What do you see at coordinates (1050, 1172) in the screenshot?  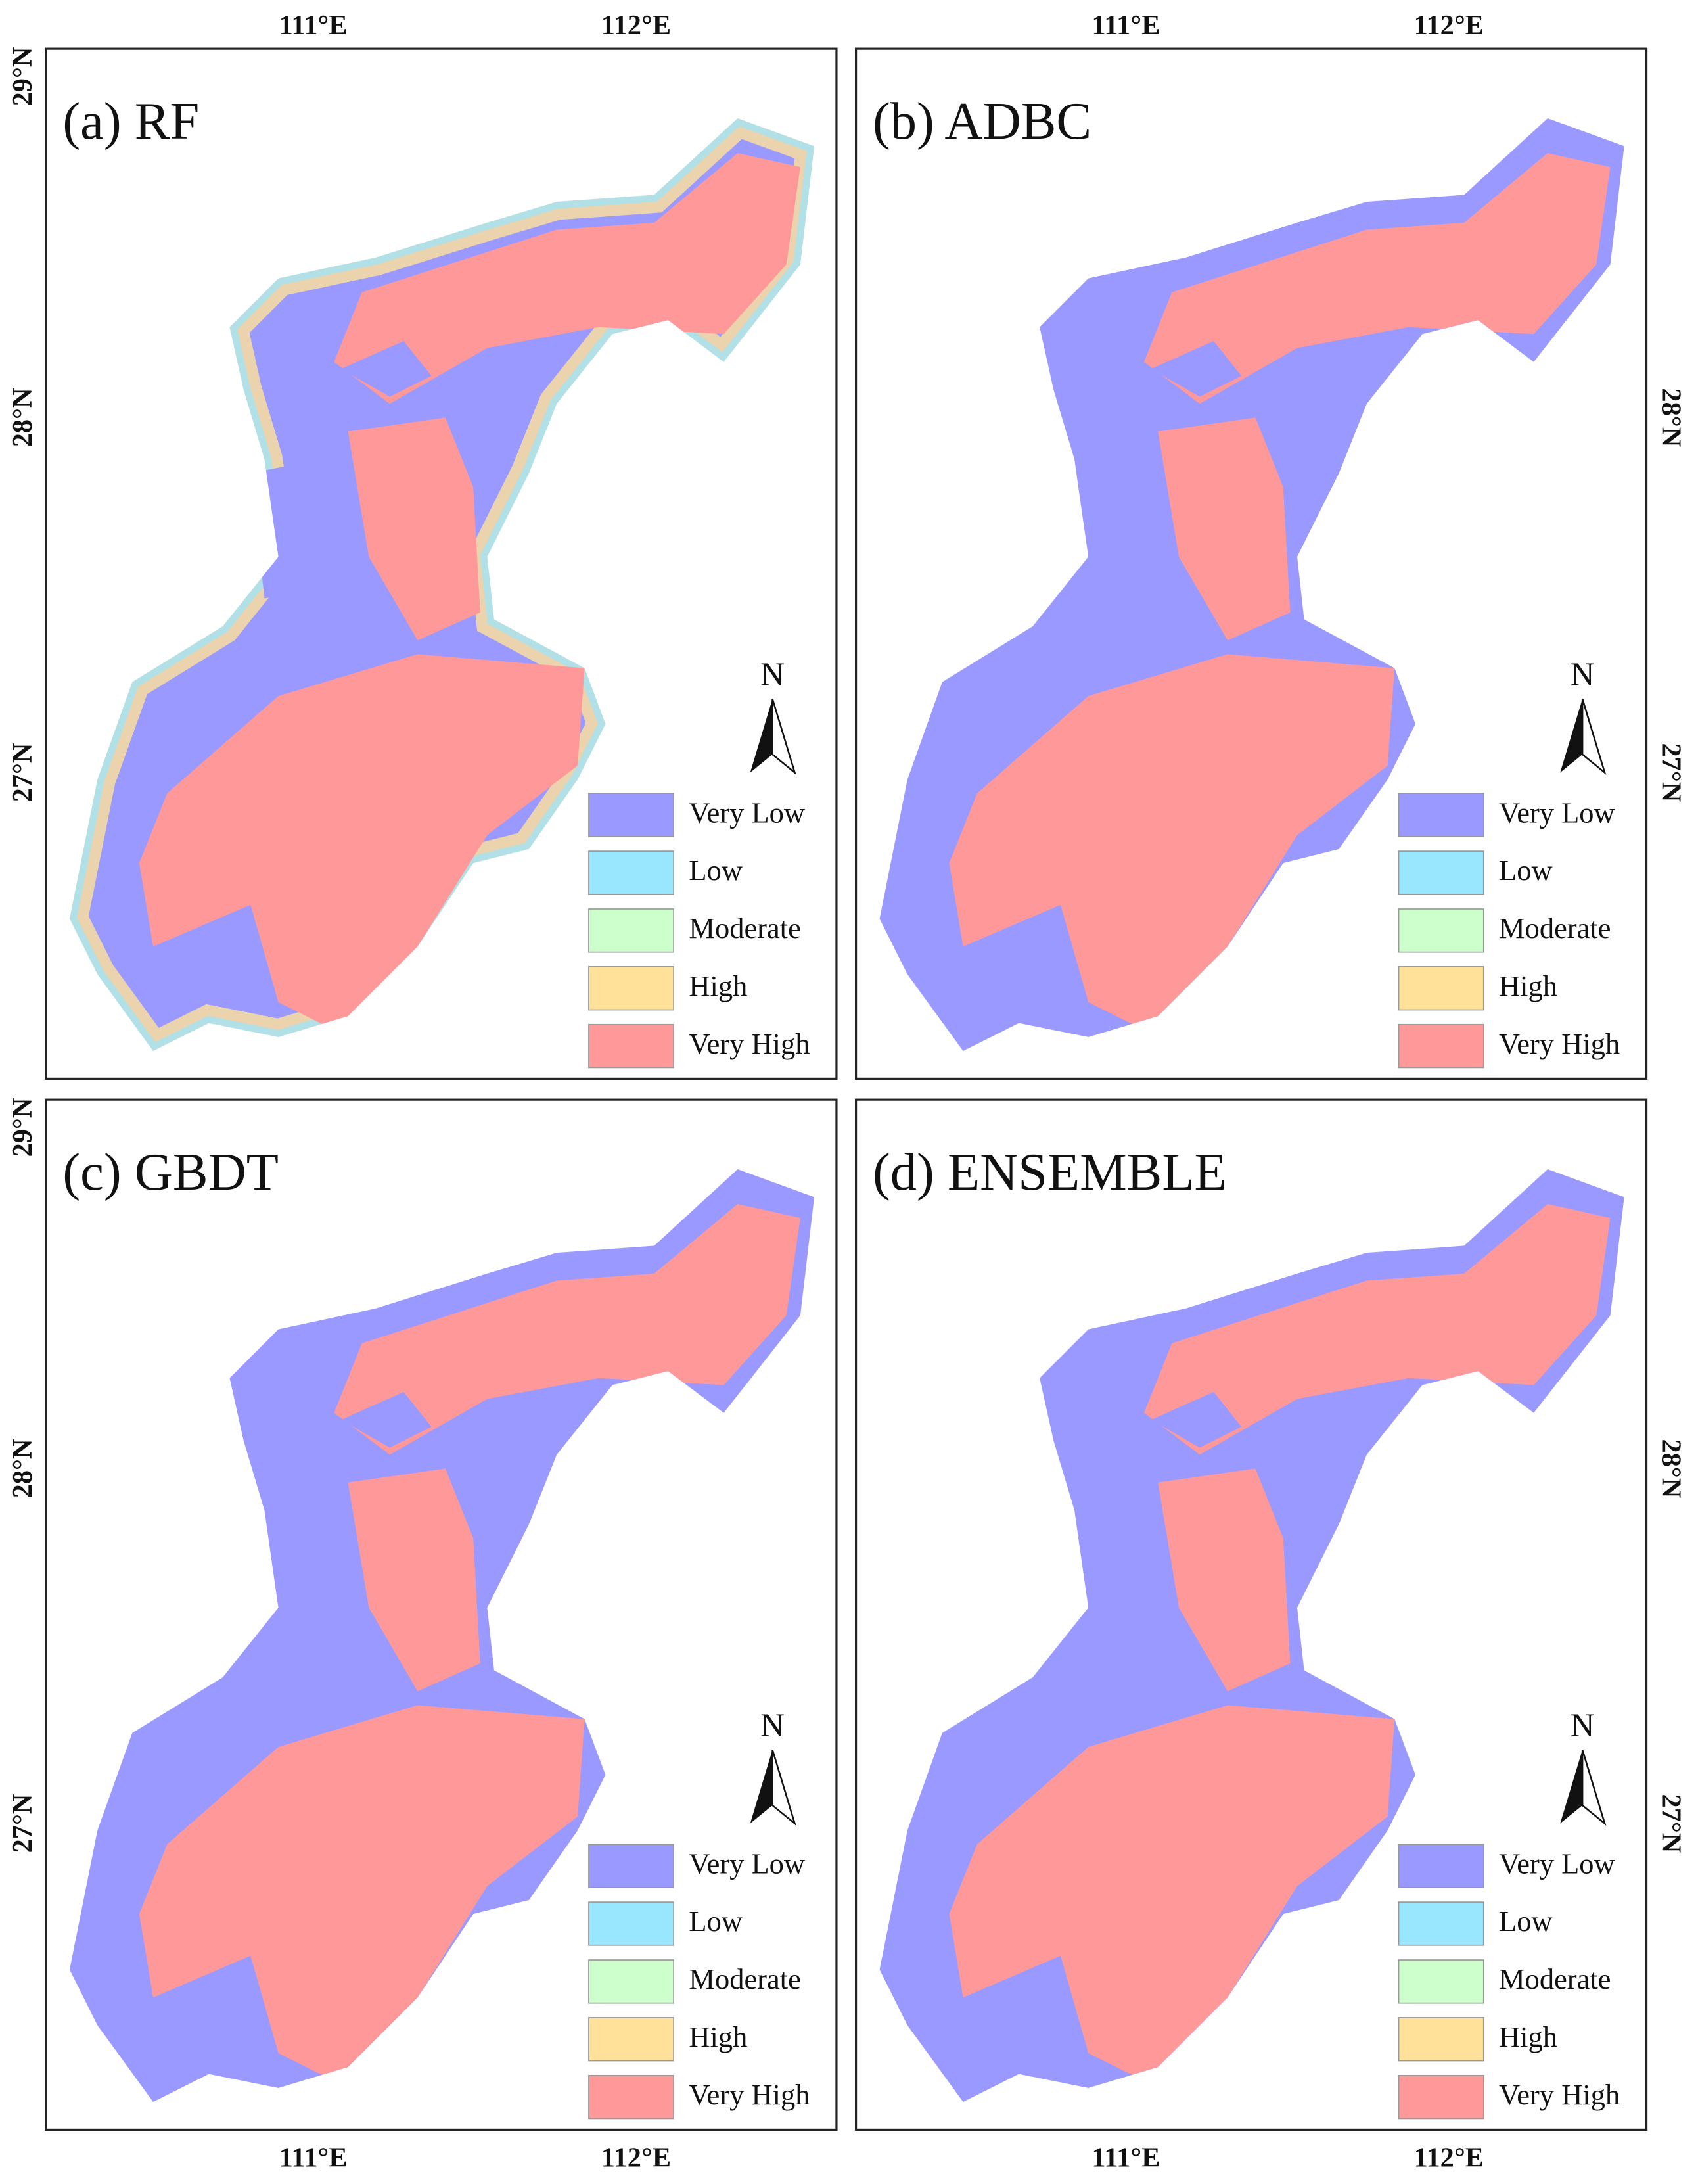 I see `panel-title: (d) ENSEMBLE` at bounding box center [1050, 1172].